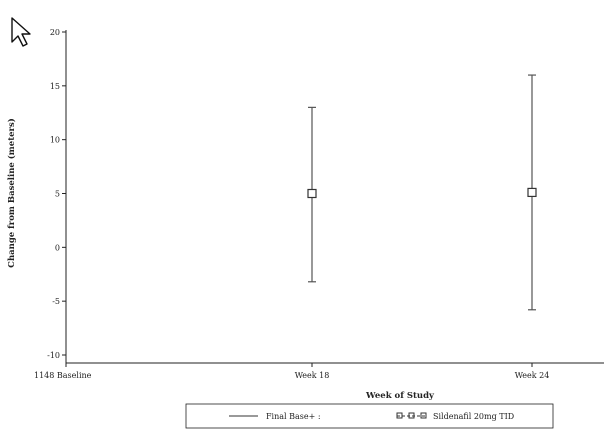 This screenshot has height=441, width=604. What do you see at coordinates (532, 375) in the screenshot?
I see `x-tick-label: Week 24` at bounding box center [532, 375].